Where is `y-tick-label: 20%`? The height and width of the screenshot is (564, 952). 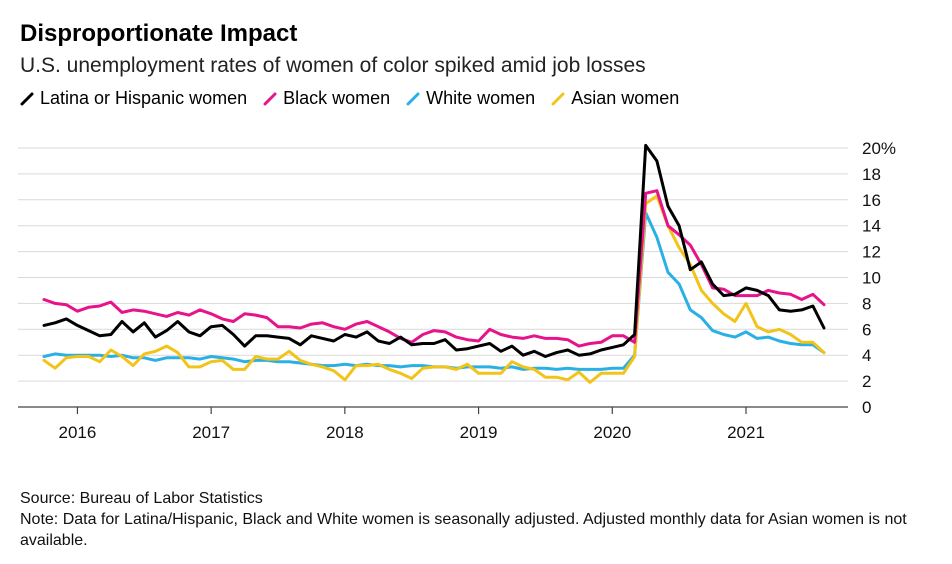
y-tick-label: 20% is located at coordinates (879, 148).